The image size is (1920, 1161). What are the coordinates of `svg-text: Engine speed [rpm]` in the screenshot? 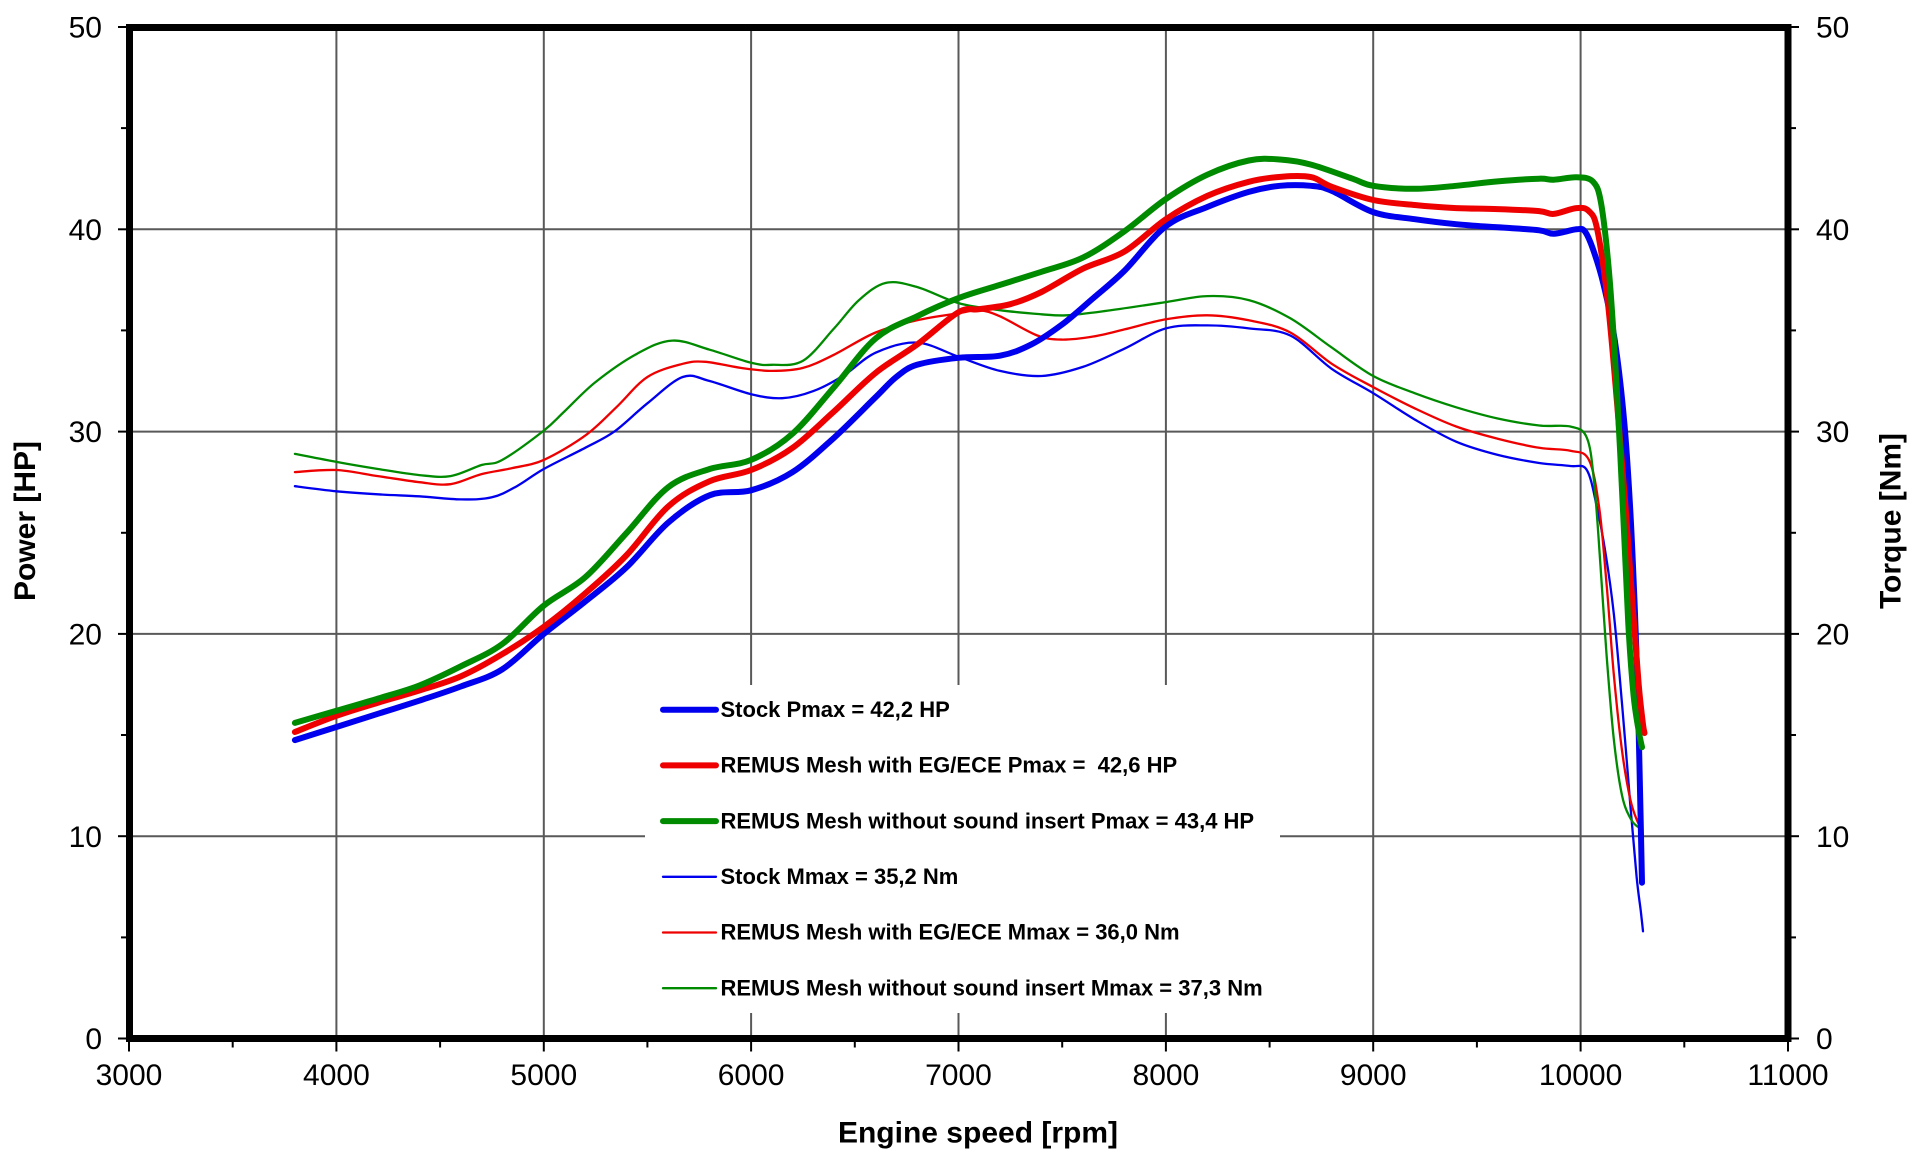 It's located at (978, 1133).